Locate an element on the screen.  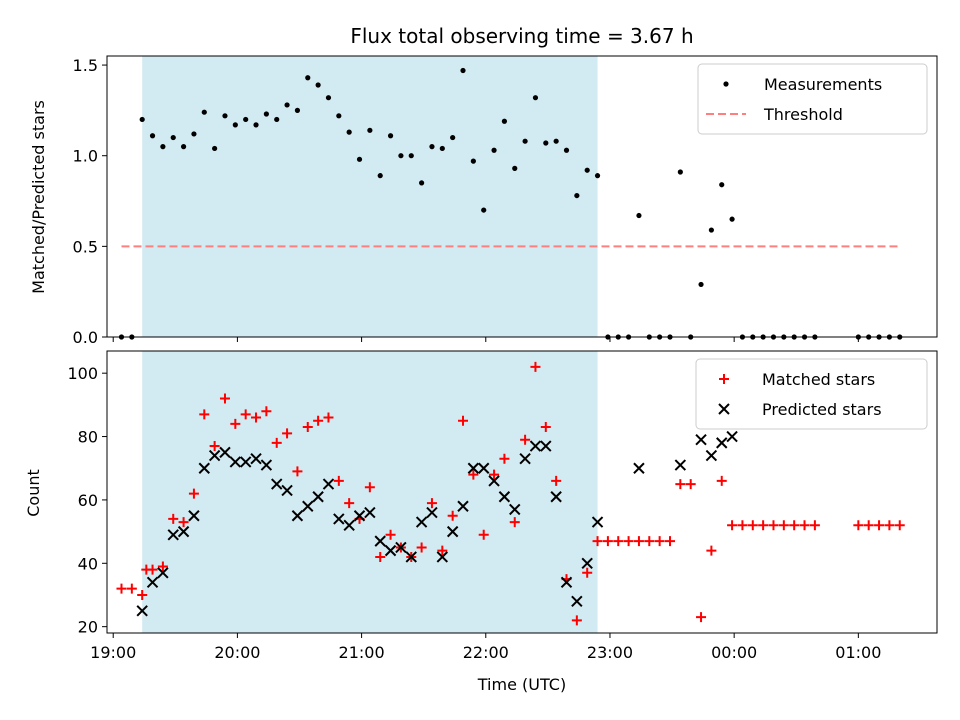
x-tick-label: 23:00 is located at coordinates (610, 652).